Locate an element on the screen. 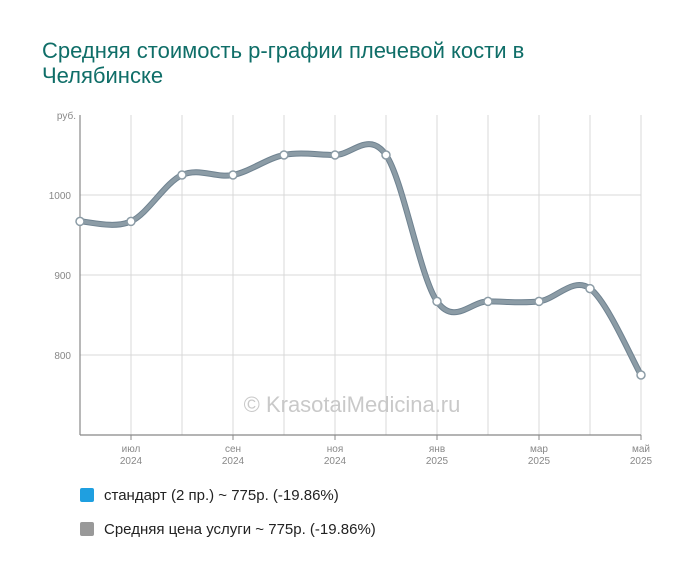 This screenshot has width=700, height=578. legend-label-average: Средняя цена услуги ~ 775р. (-19.86%) is located at coordinates (240, 529).